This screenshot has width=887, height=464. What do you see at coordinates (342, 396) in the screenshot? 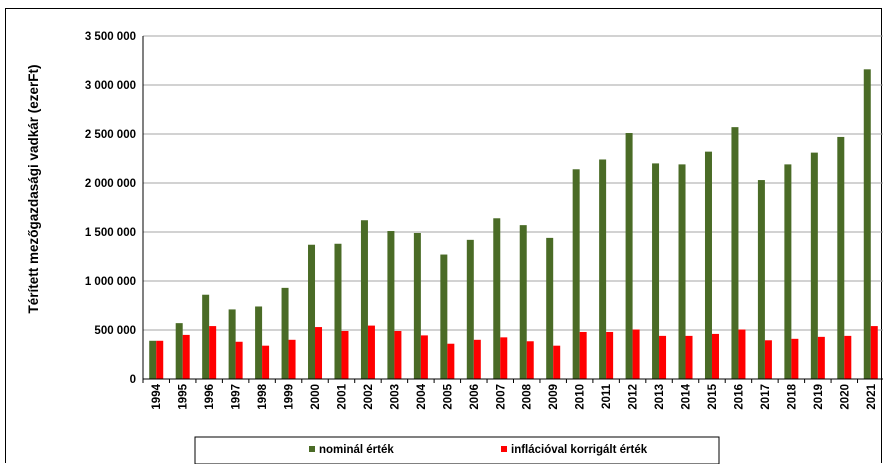
I see `x-tick-label: 2001` at bounding box center [342, 396].